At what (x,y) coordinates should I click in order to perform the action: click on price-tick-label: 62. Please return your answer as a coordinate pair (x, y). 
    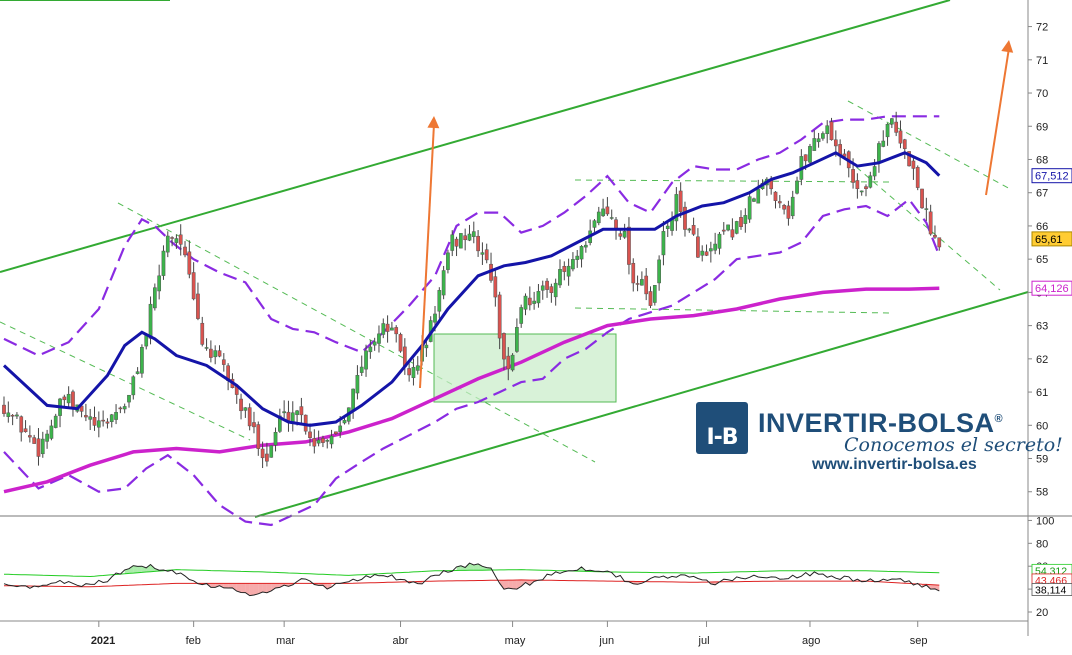
    Looking at the image, I should click on (1042, 360).